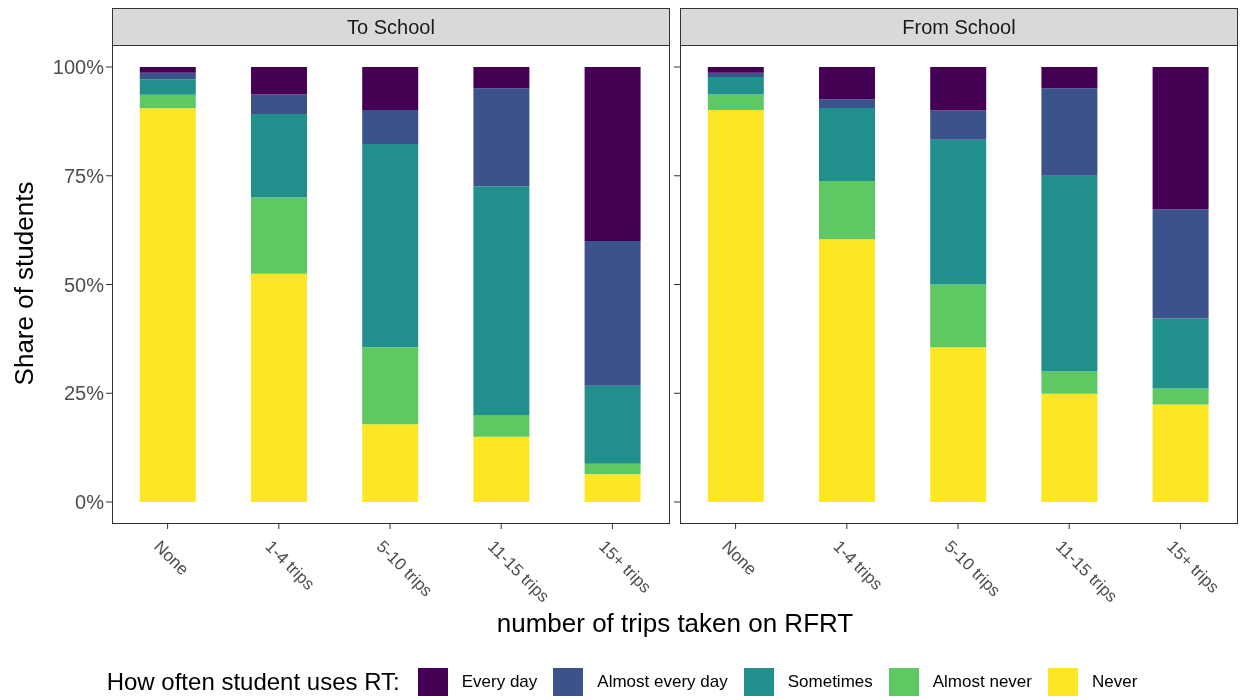 This screenshot has width=1260, height=700. Describe the element at coordinates (982, 682) in the screenshot. I see `legend-label: Almost never` at that location.